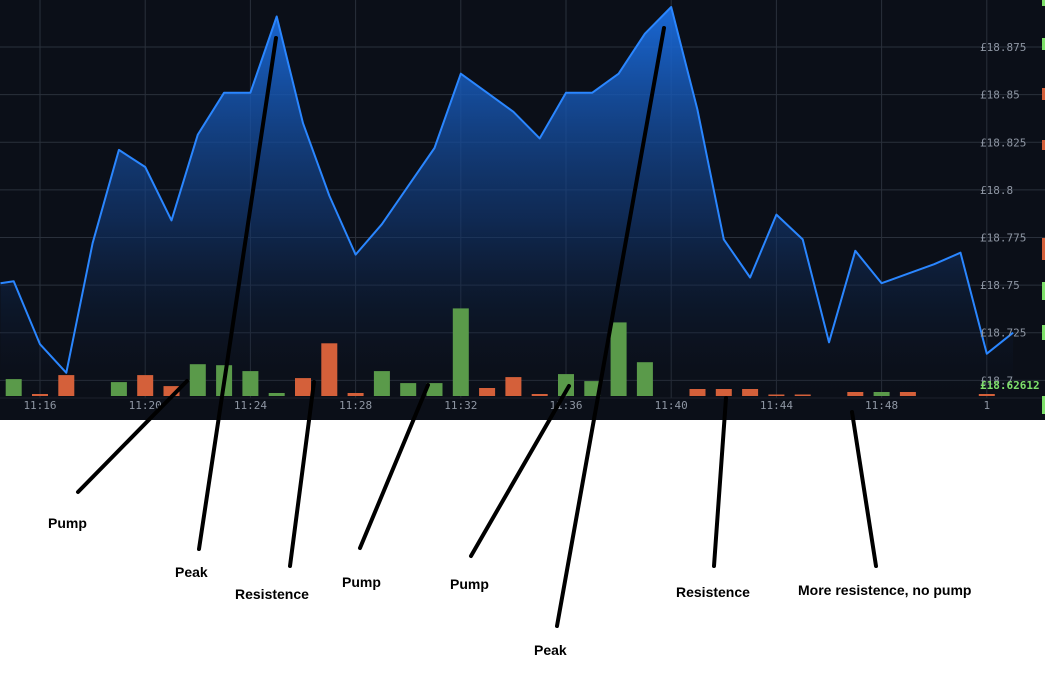 This screenshot has width=1045, height=683. What do you see at coordinates (996, 380) in the screenshot?
I see `y-tick-label: £18.7` at bounding box center [996, 380].